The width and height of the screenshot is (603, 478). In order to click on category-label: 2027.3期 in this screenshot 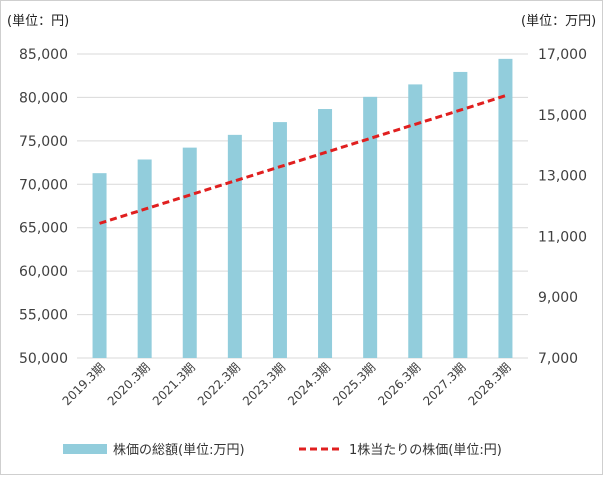, I will do `click(444, 384)`.